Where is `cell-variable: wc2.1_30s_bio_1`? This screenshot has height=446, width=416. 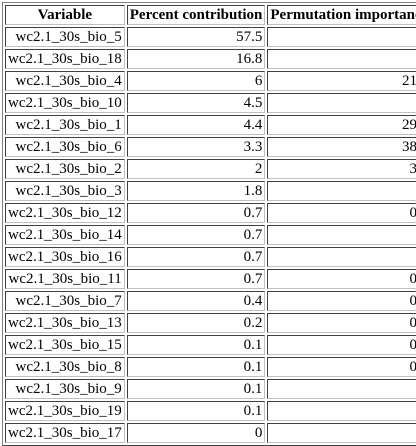 cell-variable: wc2.1_30s_bio_1 is located at coordinates (65, 125).